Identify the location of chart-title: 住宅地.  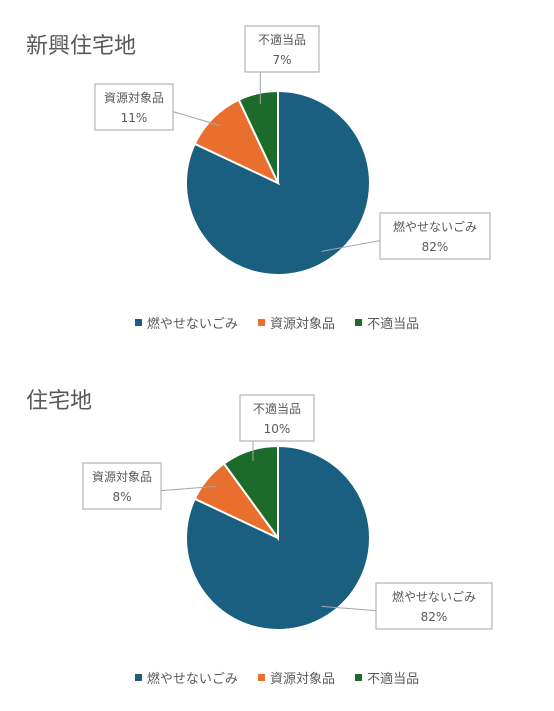
(59, 401).